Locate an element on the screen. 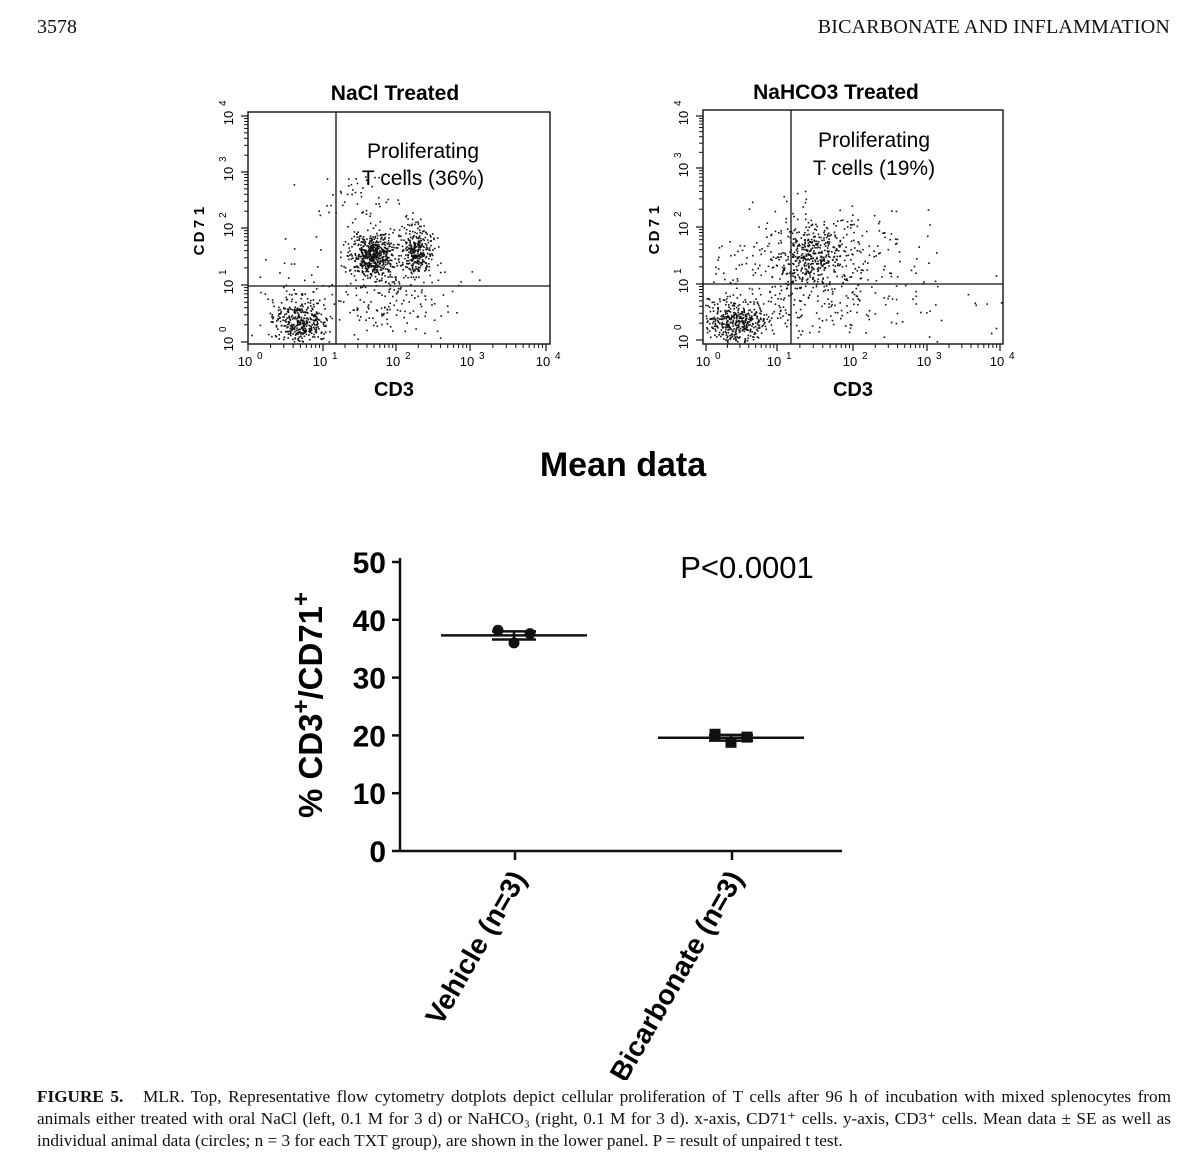 This screenshot has height=1170, width=1200. y-tick-label: 10 is located at coordinates (228, 118).